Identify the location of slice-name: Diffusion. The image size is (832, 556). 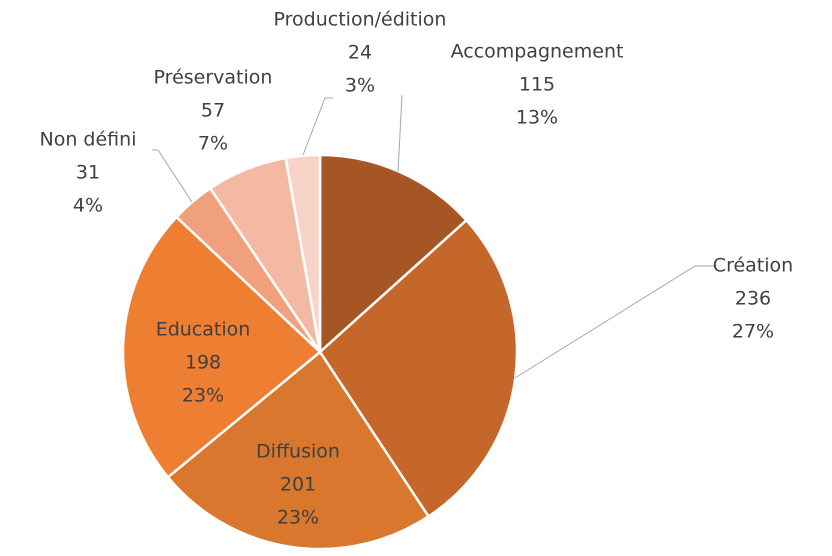
(298, 452).